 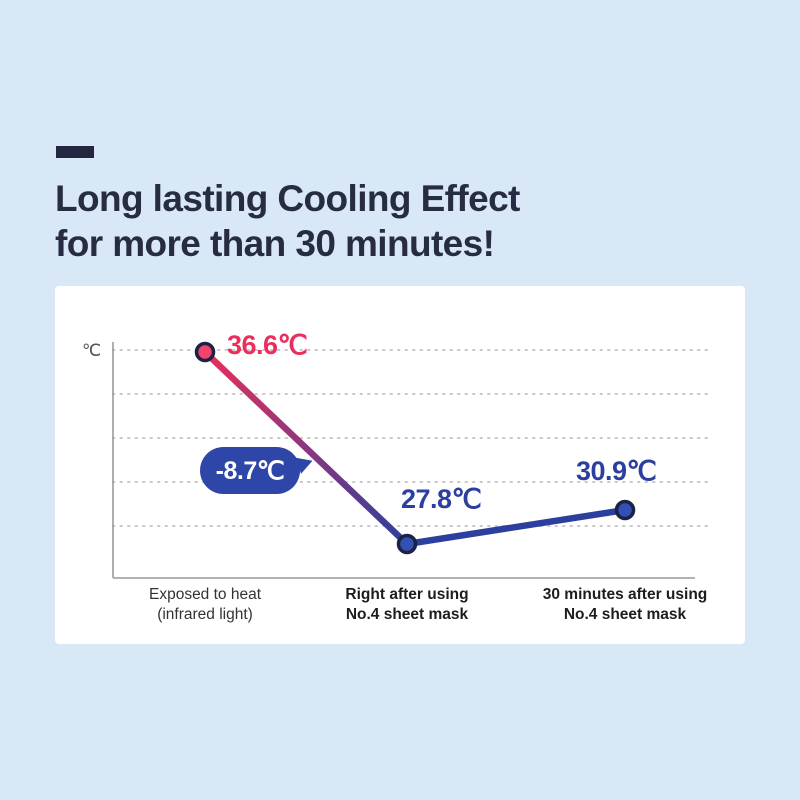 What do you see at coordinates (516, 527) in the screenshot?
I see `trend-line-cool-segment` at bounding box center [516, 527].